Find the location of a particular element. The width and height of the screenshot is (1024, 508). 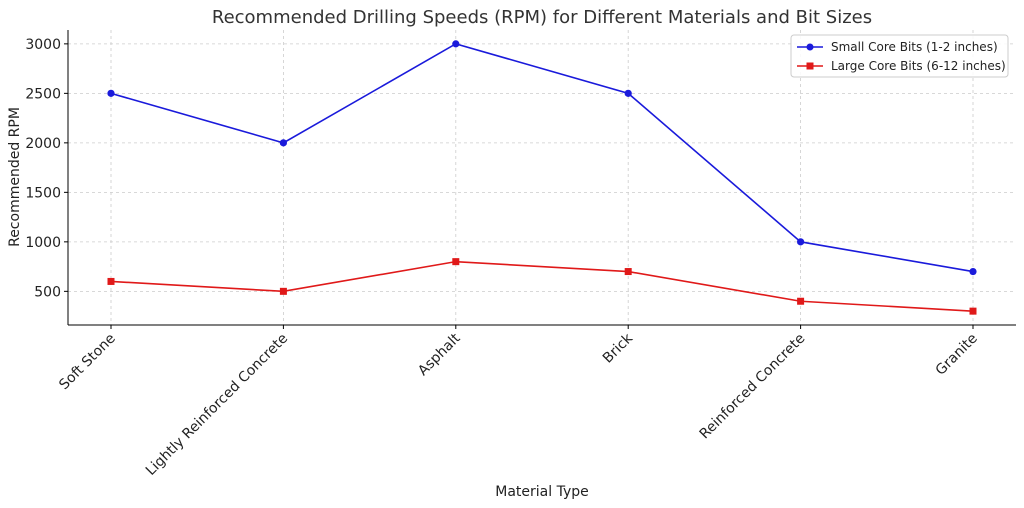

legend-item: Small Core Bits (1-2 inches) is located at coordinates (897, 47).